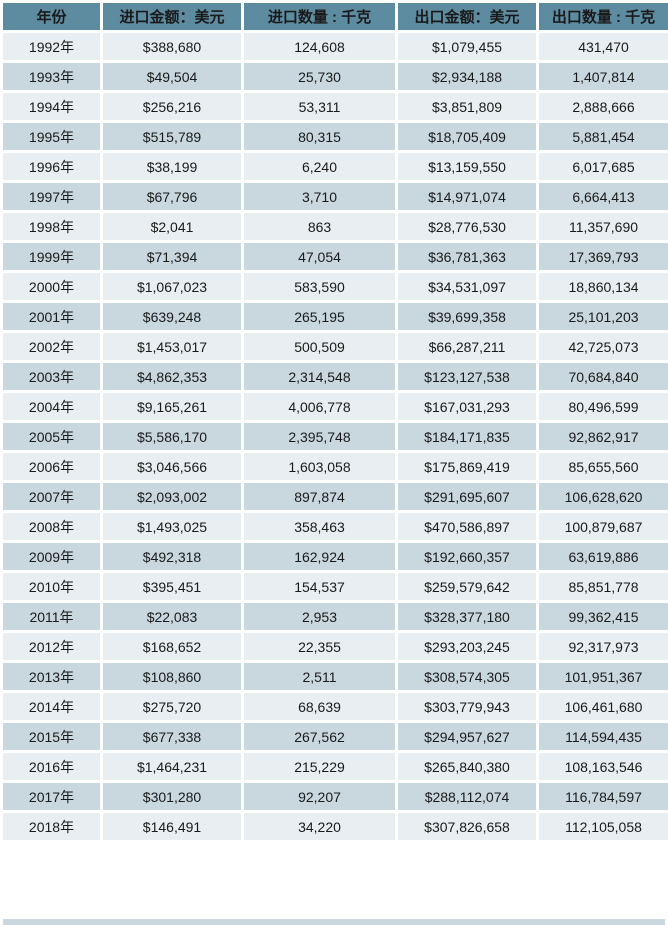 This screenshot has height=925, width=668. What do you see at coordinates (467, 316) in the screenshot?
I see `cell-export-value-usd: $39,699,358` at bounding box center [467, 316].